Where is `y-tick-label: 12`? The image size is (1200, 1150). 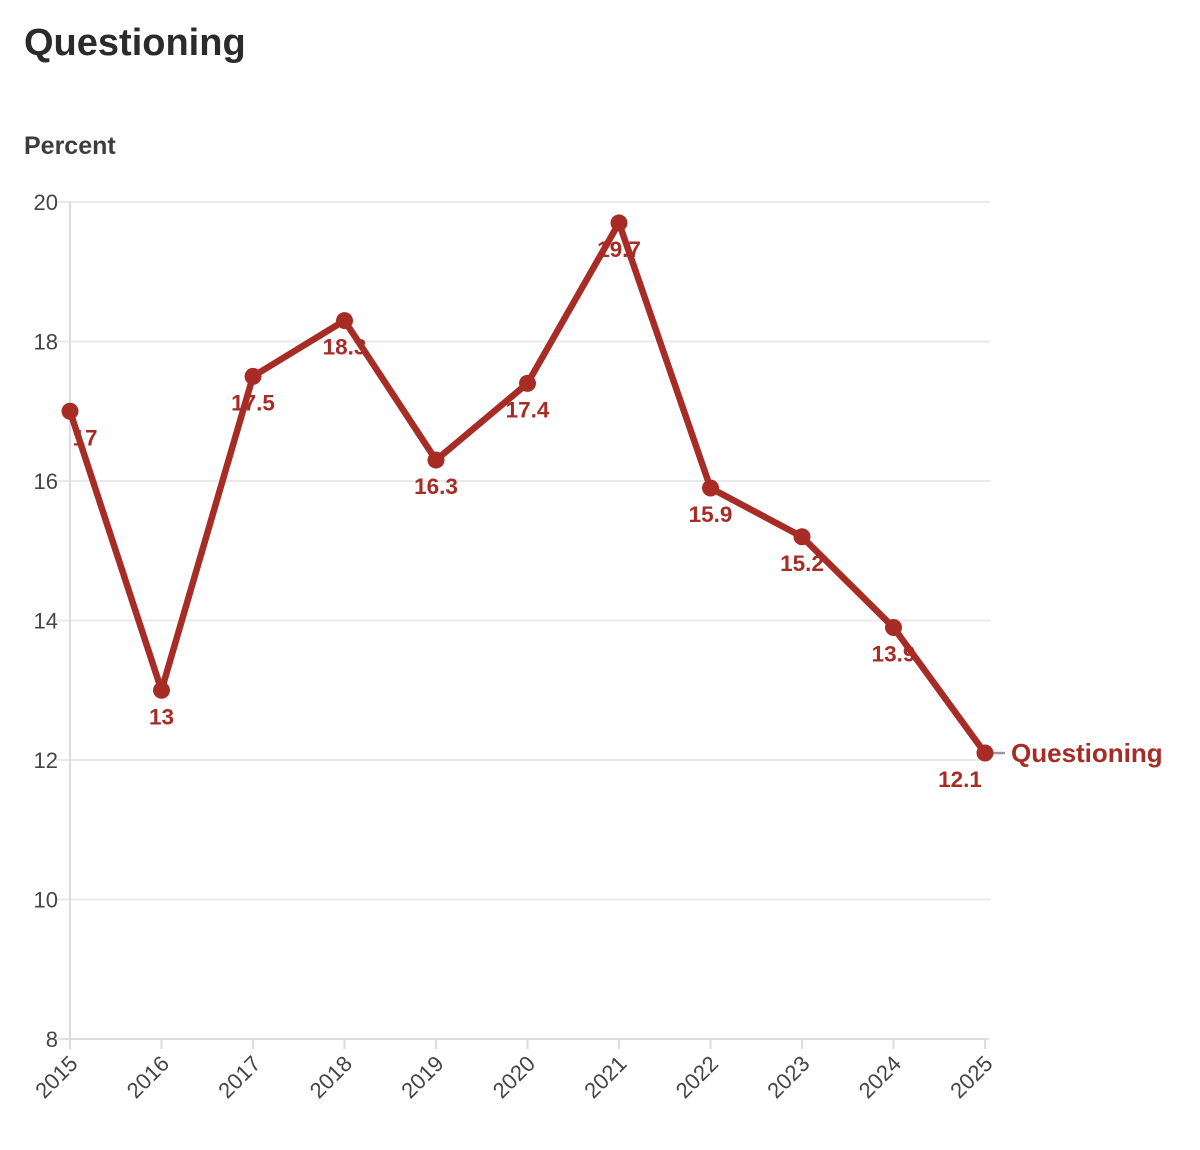
y-tick-label: 12 is located at coordinates (46, 760).